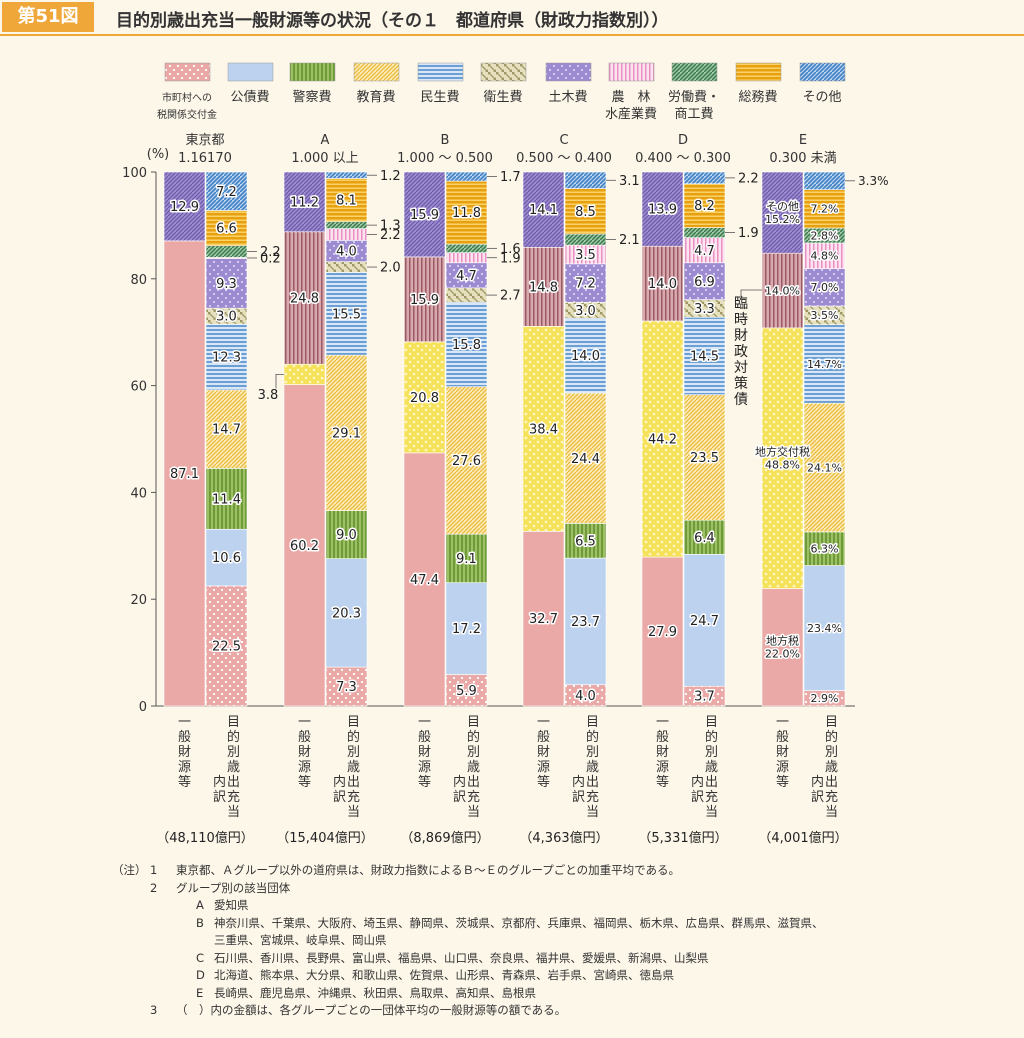 The height and width of the screenshot is (1038, 1024). I want to click on data-label: 27.6, so click(466, 461).